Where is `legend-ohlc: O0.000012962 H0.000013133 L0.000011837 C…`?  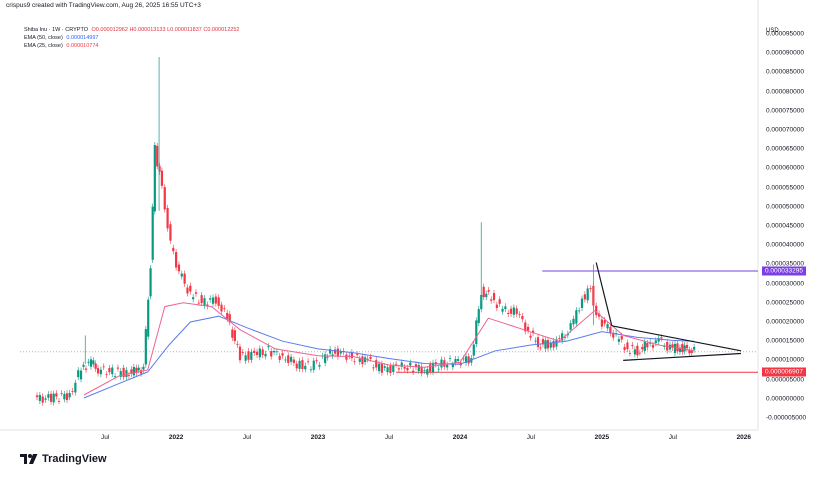 legend-ohlc: O0.000012962 H0.000013133 L0.000011837 C… is located at coordinates (165, 30).